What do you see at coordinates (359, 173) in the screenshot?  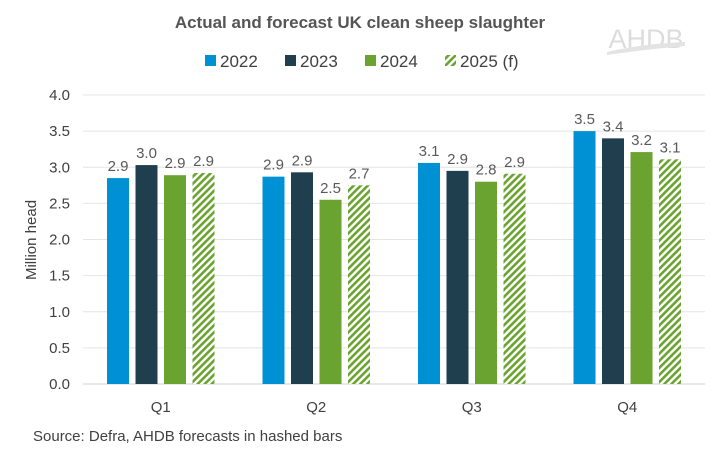 I see `data-label: 2.7` at bounding box center [359, 173].